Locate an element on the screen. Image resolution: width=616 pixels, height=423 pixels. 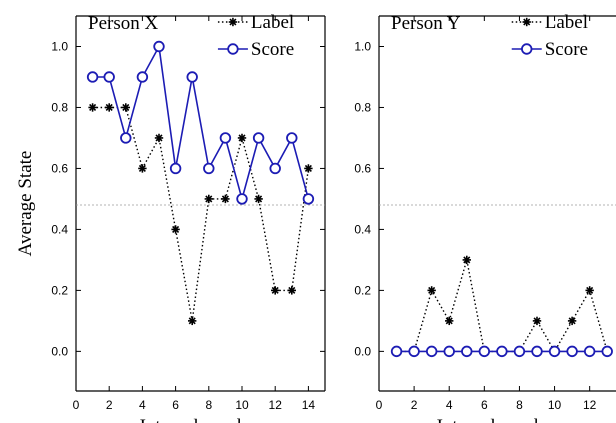
series-line-score is located at coordinates (201, 122).